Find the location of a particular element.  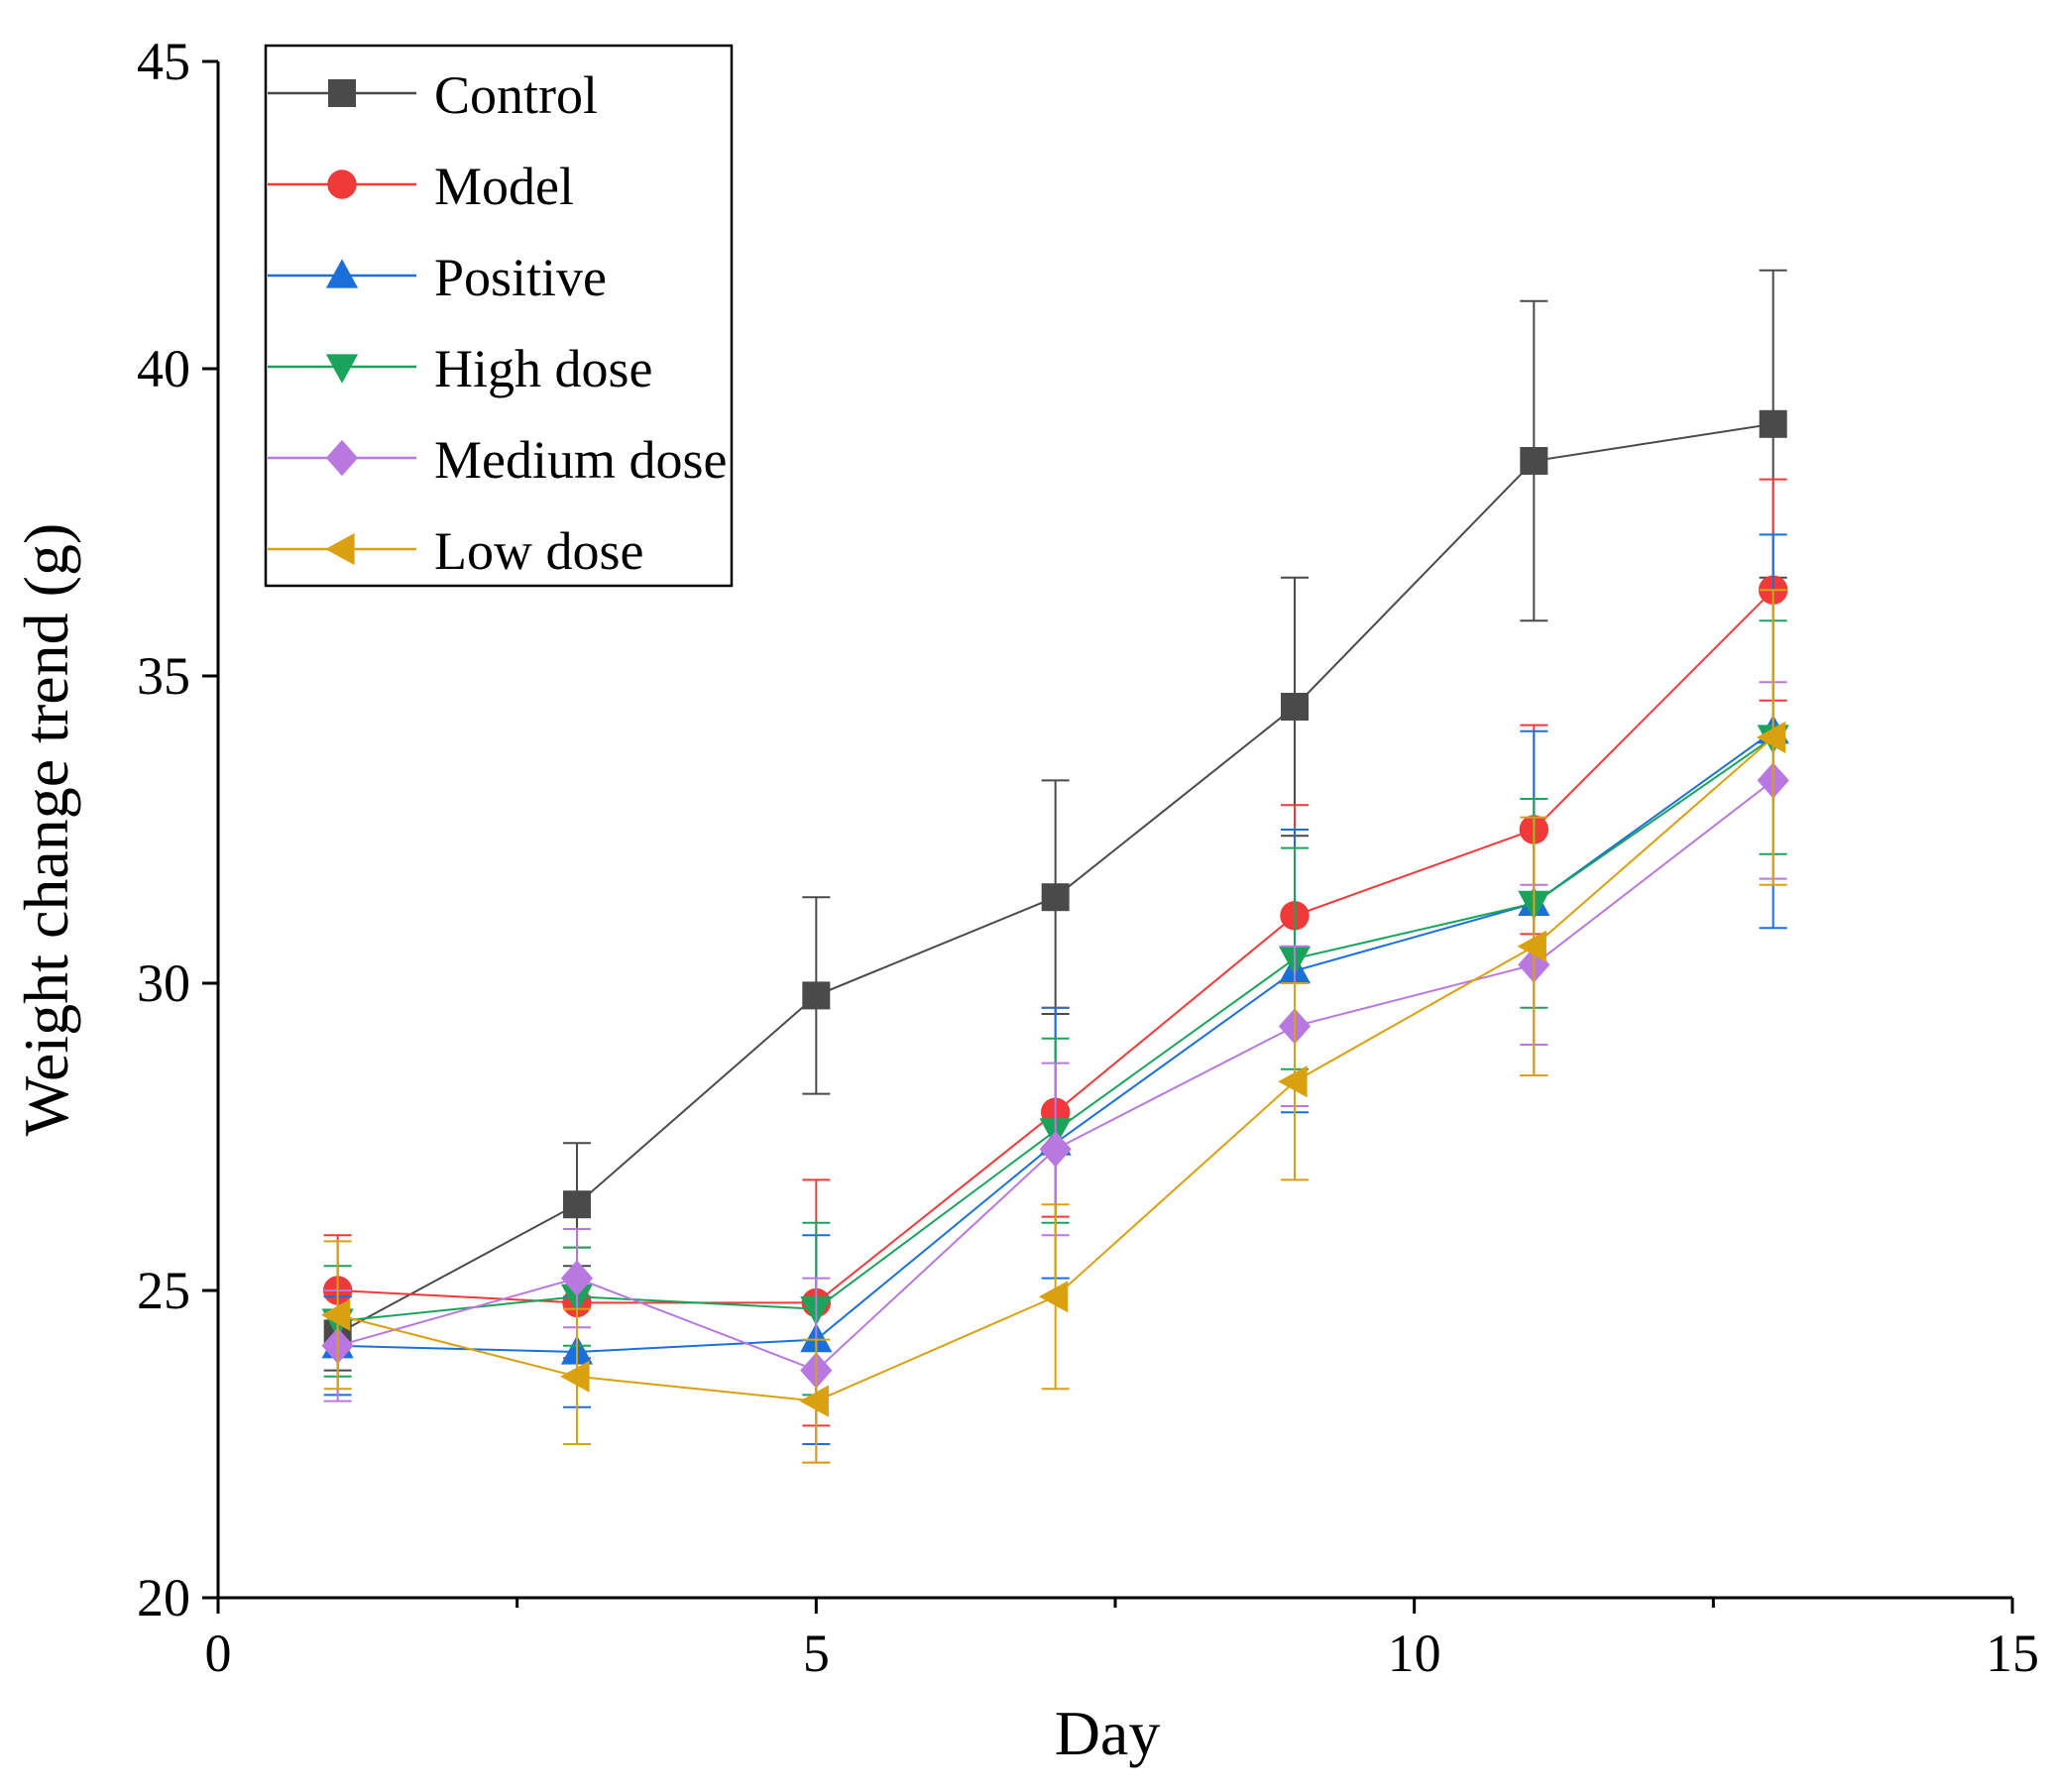

x-tick-label: 5 is located at coordinates (817, 1653).